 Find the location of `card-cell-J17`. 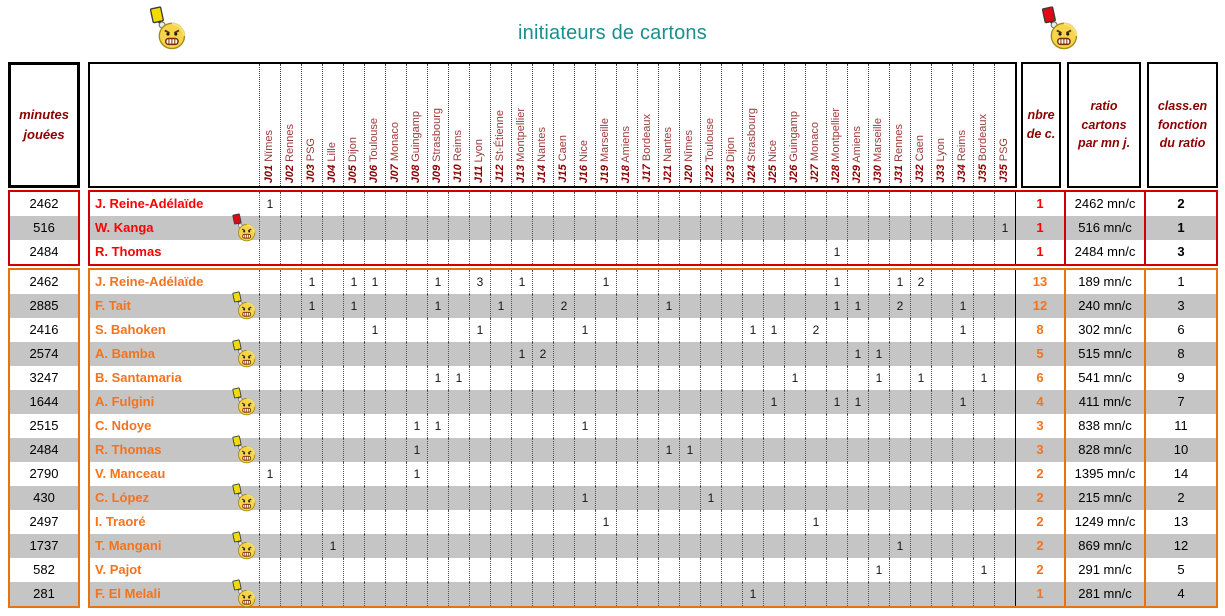

card-cell-J17 is located at coordinates (647, 570).